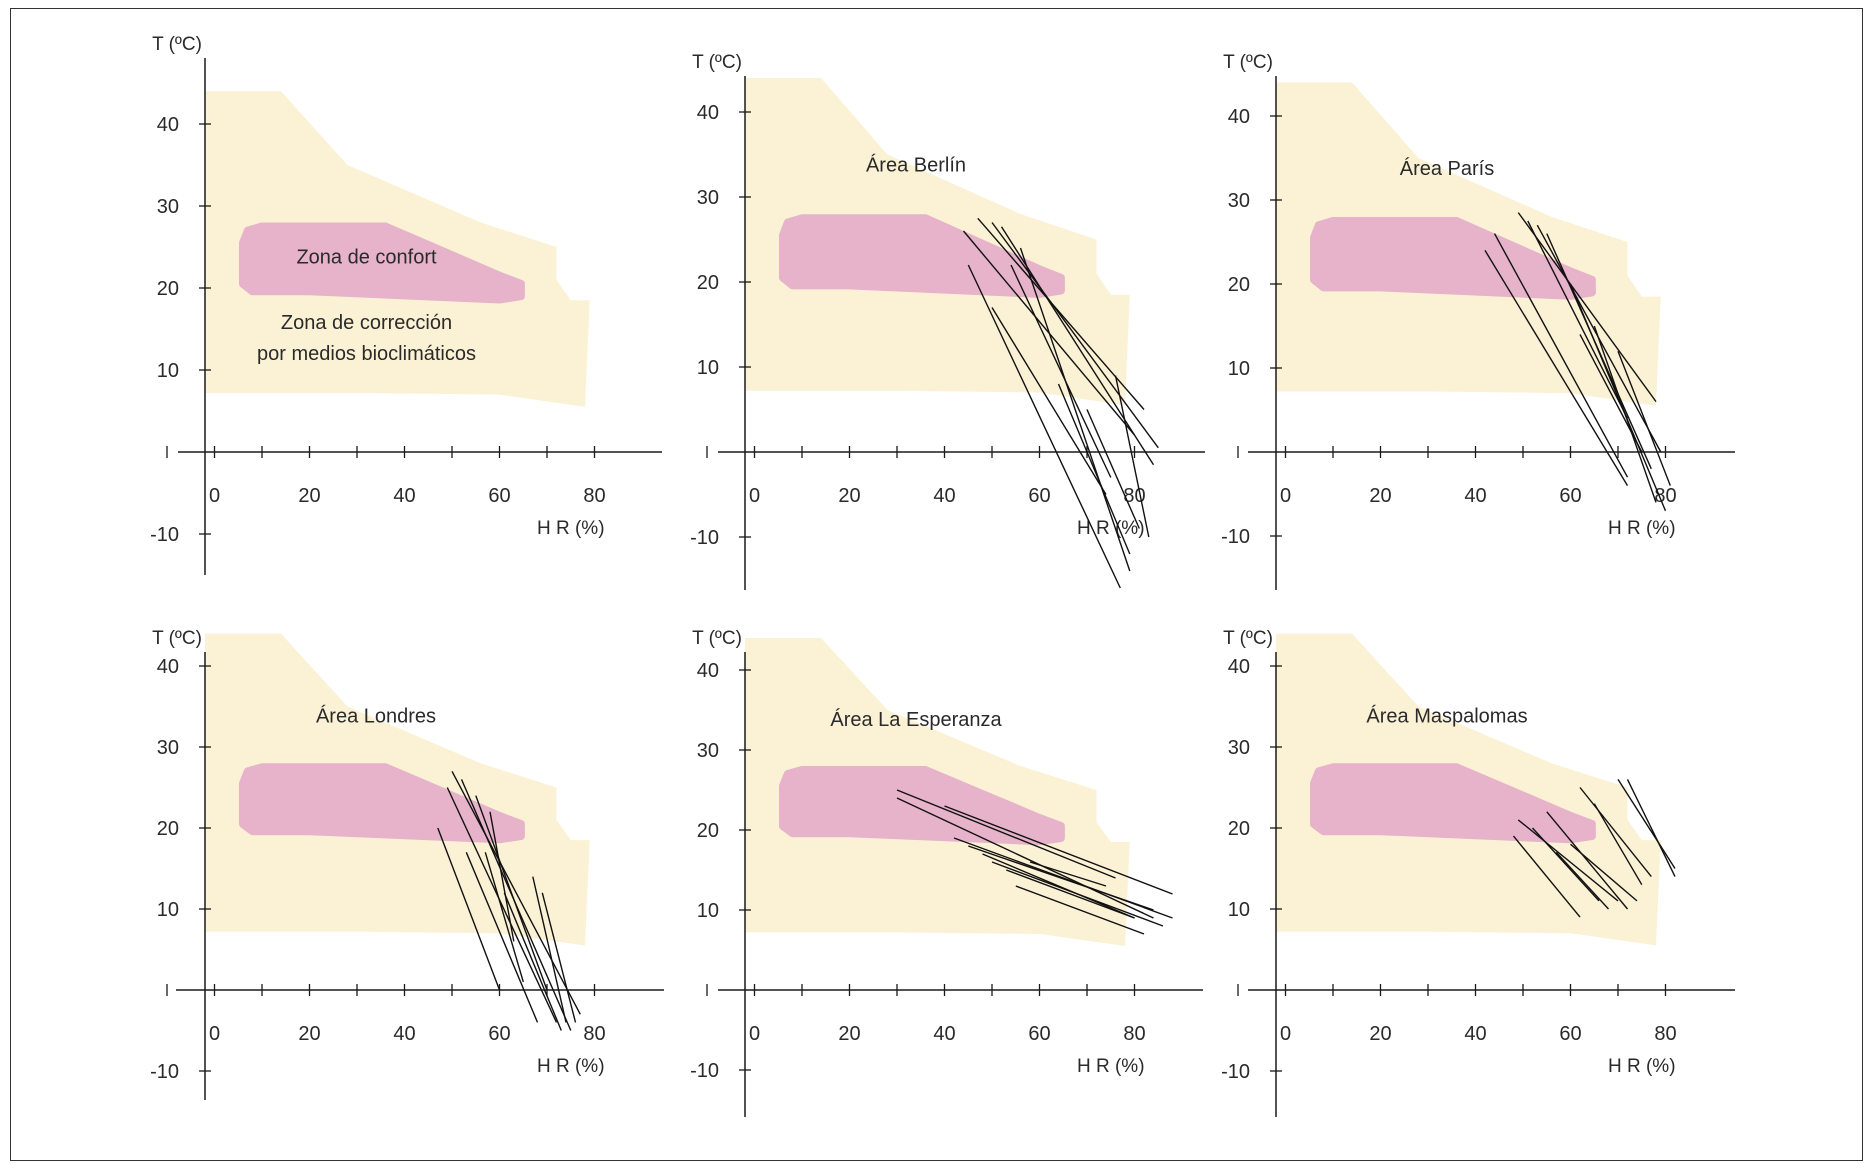 This screenshot has height=1163, width=1865. Describe the element at coordinates (1446, 716) in the screenshot. I see `panel-title: Área Maspalomas` at that location.